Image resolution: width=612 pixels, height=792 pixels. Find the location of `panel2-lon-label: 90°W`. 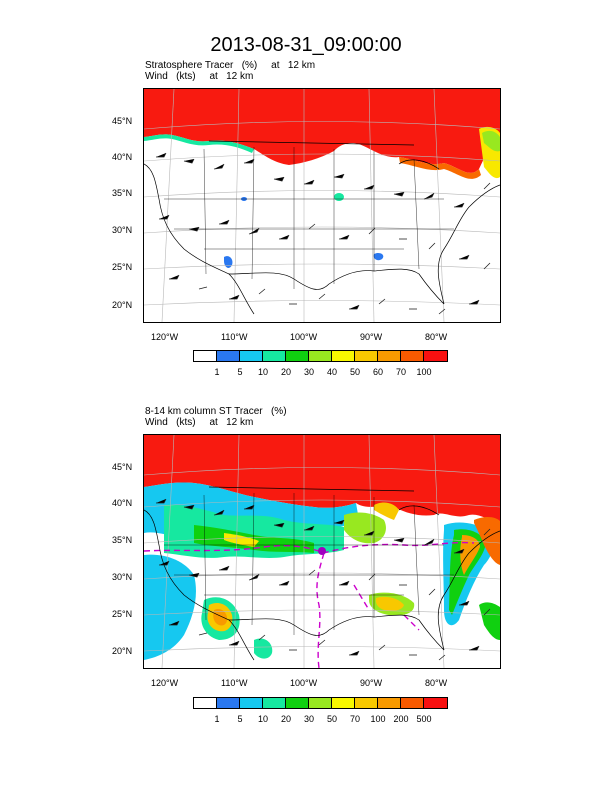

panel2-lon-label: 90°W is located at coordinates (371, 683).